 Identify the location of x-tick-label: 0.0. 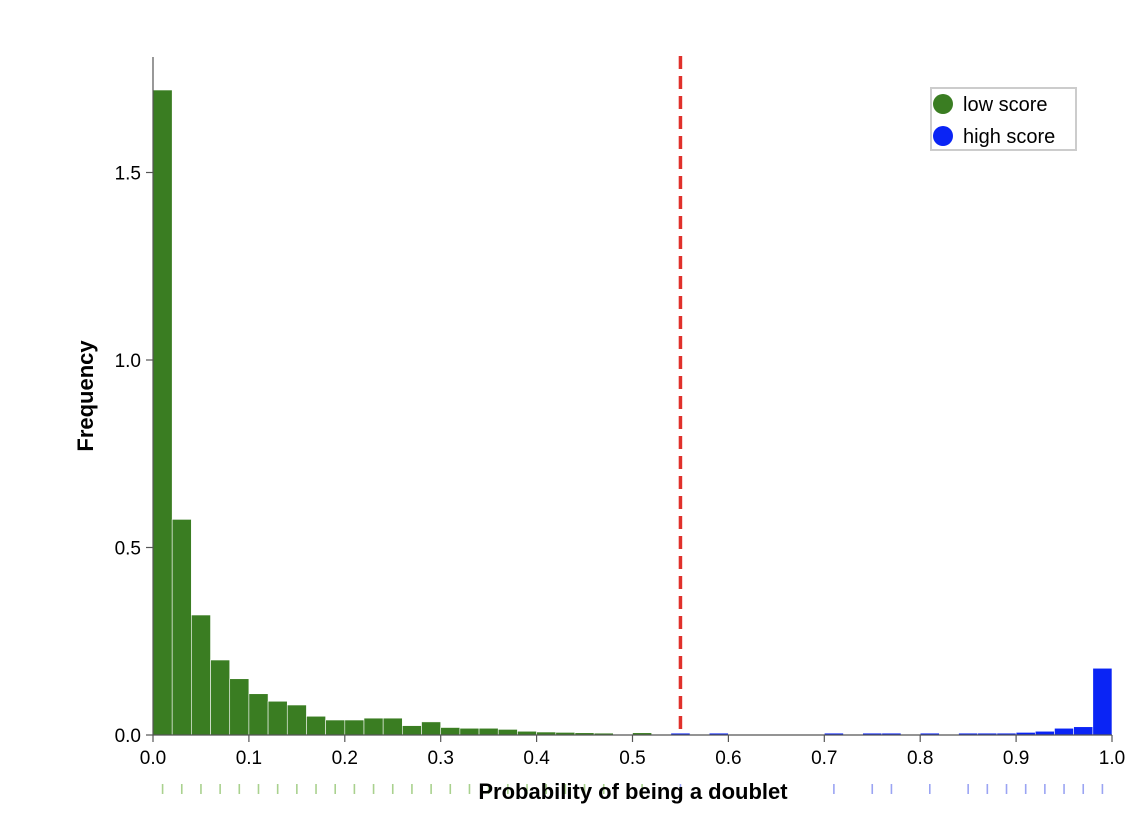
(153, 758).